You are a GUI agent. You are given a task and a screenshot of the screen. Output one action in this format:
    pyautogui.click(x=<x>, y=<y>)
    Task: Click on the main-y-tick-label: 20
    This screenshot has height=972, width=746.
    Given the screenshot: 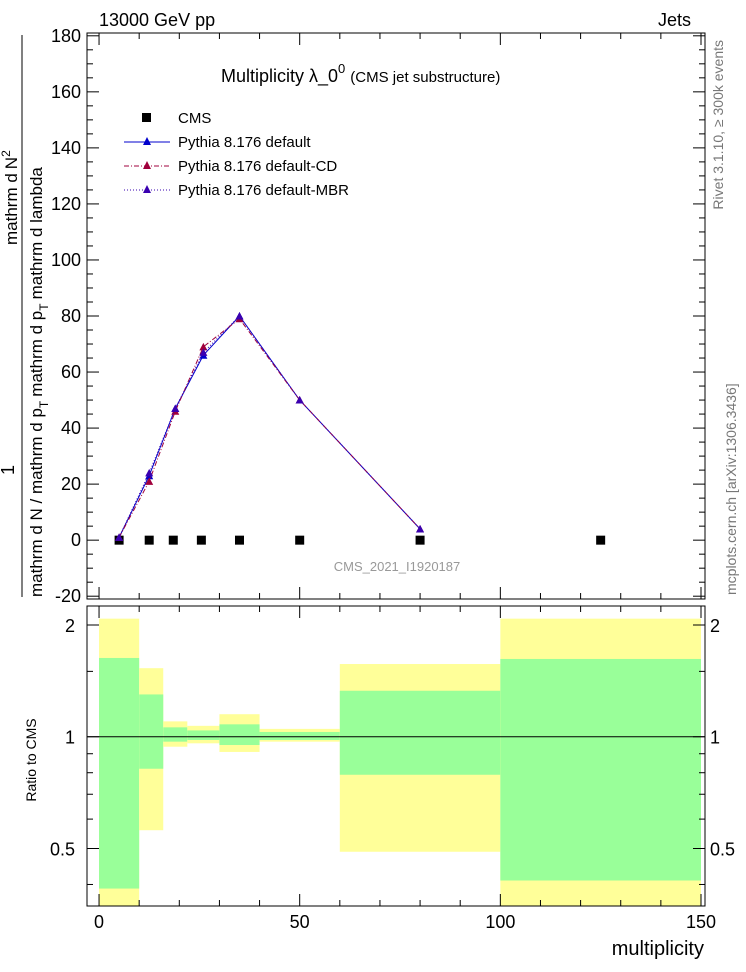 What is the action you would take?
    pyautogui.click(x=71, y=484)
    